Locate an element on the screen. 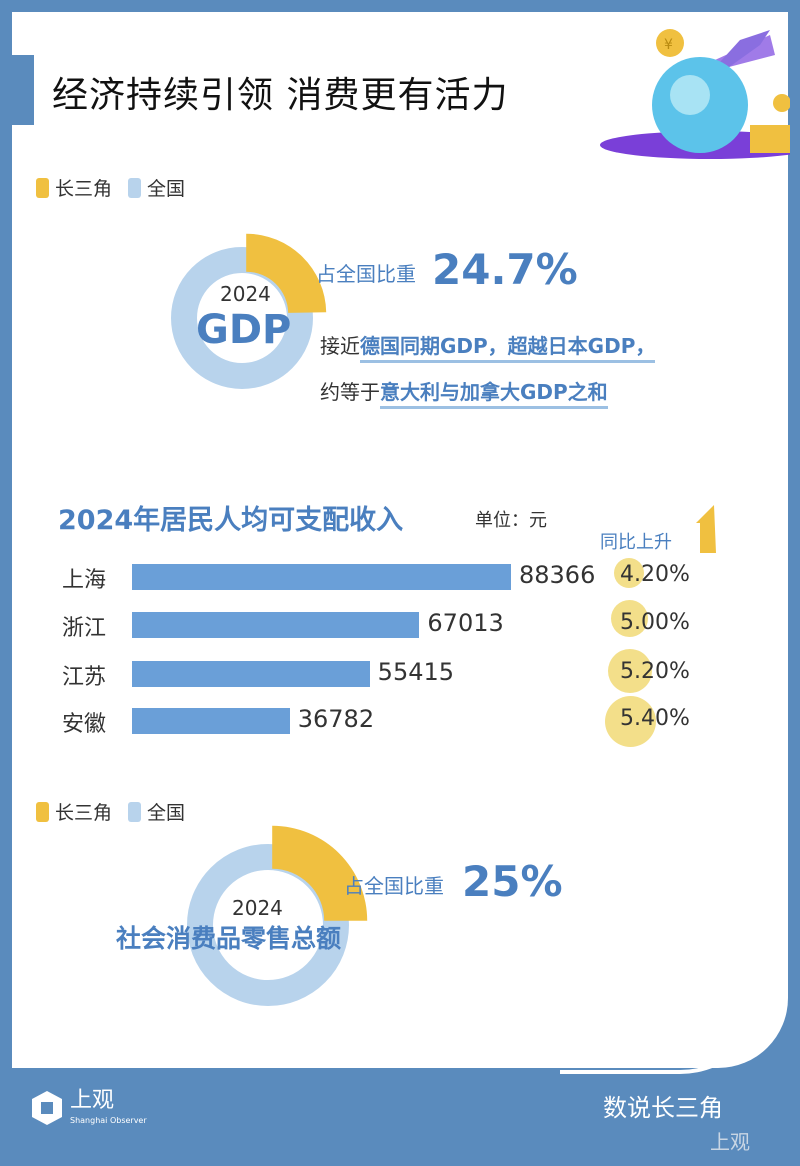  title-tab is located at coordinates (23, 90).